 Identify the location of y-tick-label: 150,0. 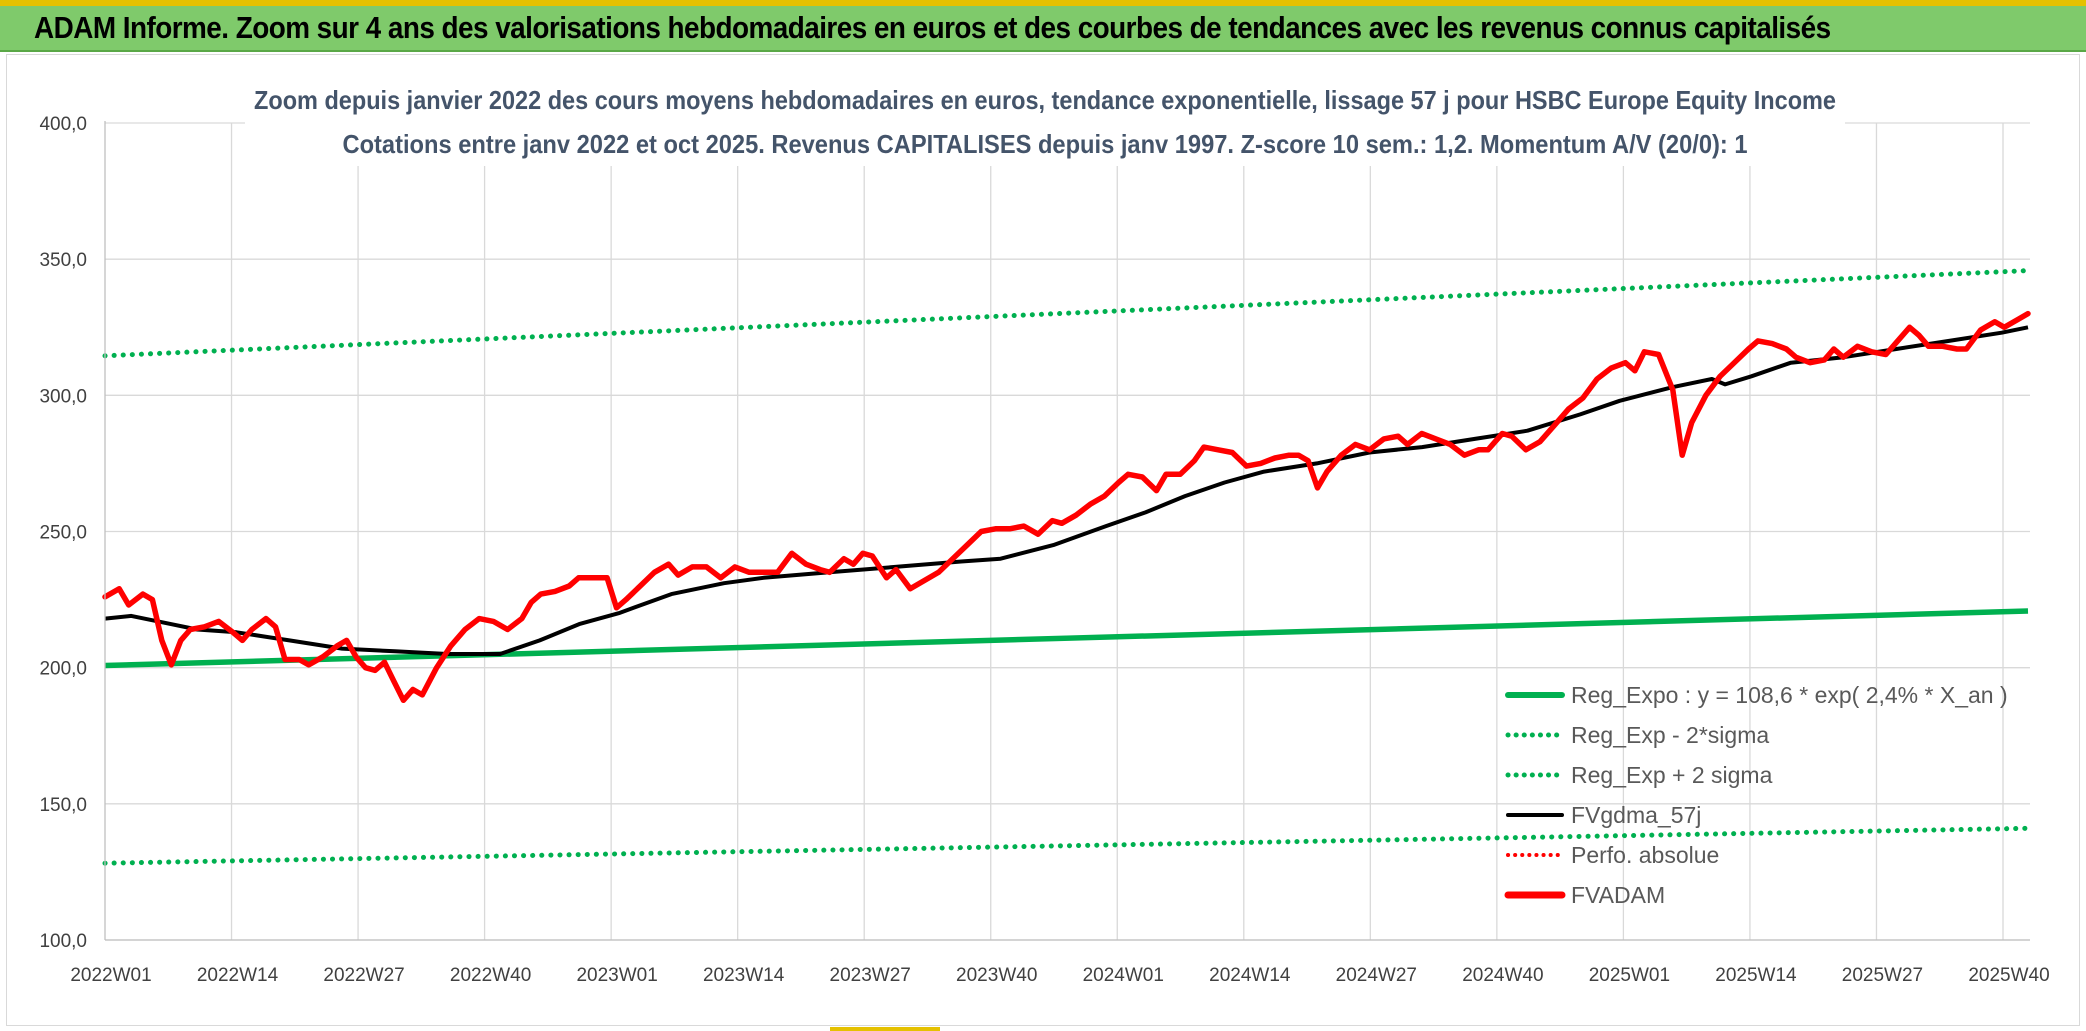
(63, 805).